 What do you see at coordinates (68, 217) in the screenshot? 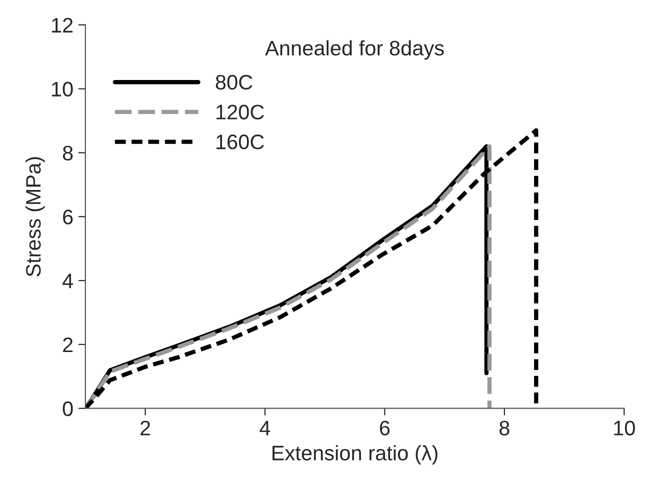
I see `y-tick-label: 6` at bounding box center [68, 217].